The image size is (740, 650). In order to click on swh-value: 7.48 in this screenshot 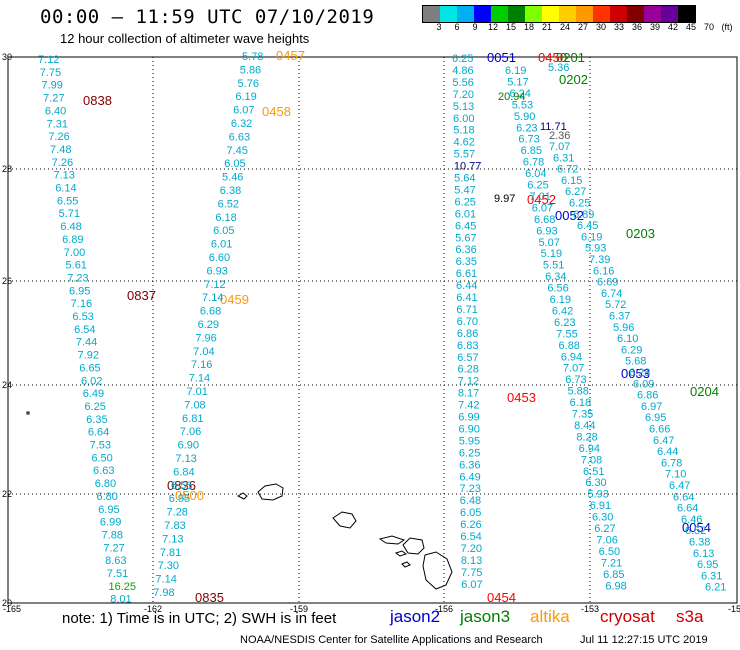, I will do `click(60, 150)`.